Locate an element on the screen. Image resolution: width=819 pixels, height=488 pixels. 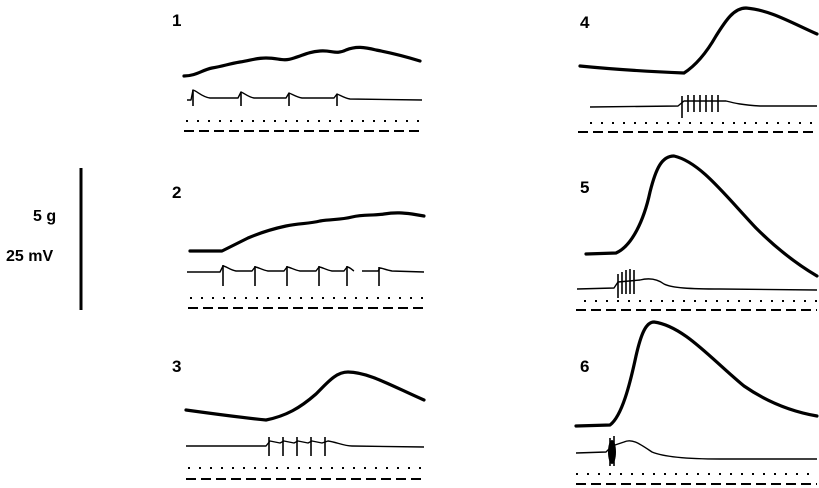
panel-number: 5 is located at coordinates (584, 187).